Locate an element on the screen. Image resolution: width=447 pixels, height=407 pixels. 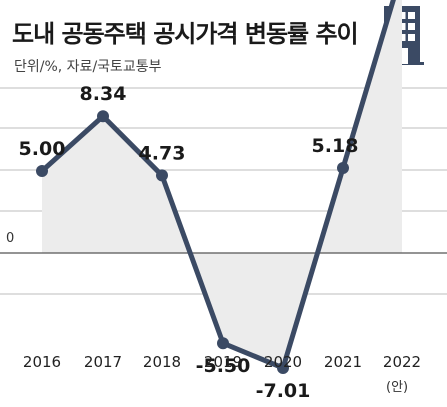
x-tick-2018: 2018 is located at coordinates (162, 362).